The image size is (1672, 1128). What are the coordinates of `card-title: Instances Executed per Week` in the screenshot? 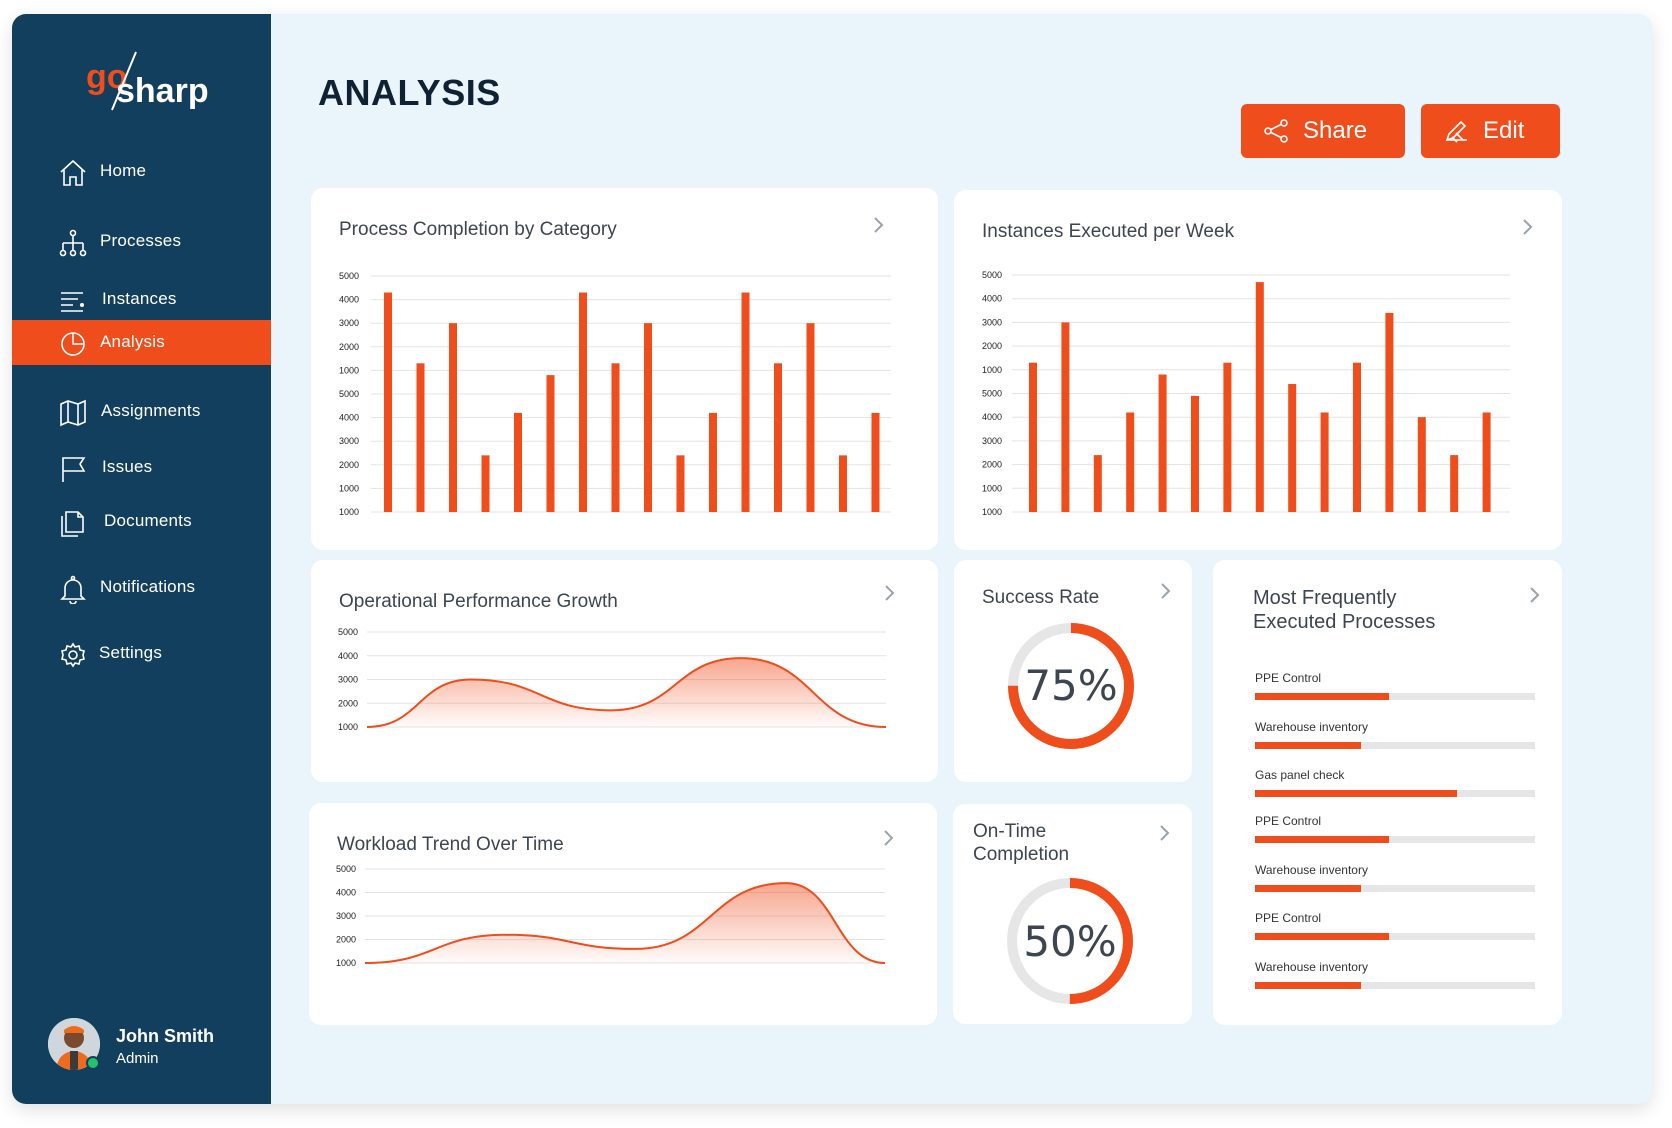 It's located at (1108, 231).